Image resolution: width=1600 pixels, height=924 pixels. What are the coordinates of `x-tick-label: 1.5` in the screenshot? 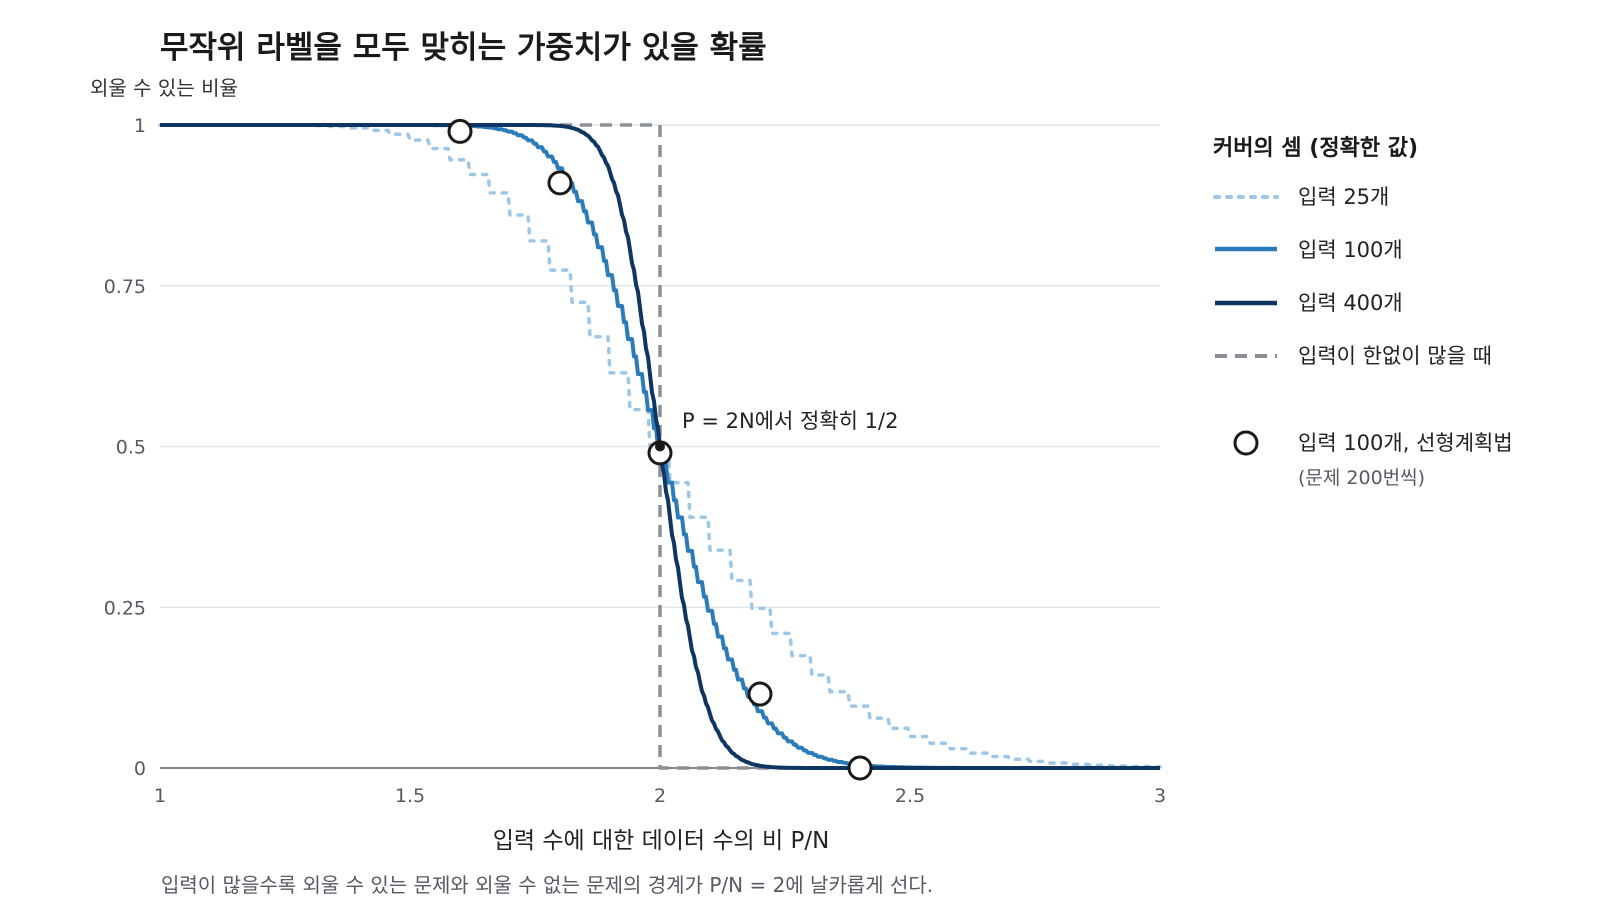 It's located at (410, 796).